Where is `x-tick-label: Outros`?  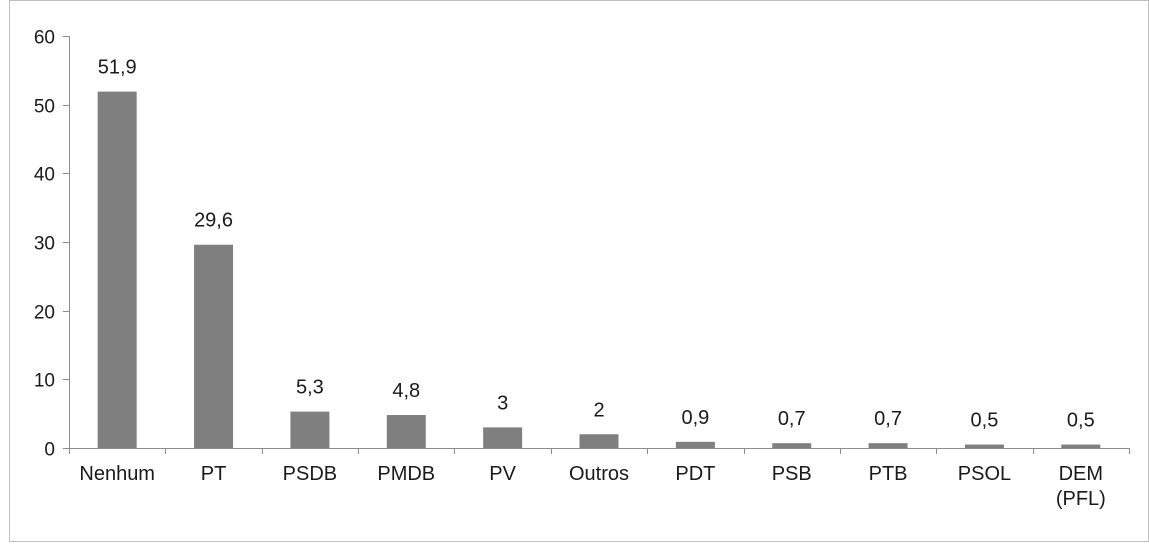
x-tick-label: Outros is located at coordinates (599, 474).